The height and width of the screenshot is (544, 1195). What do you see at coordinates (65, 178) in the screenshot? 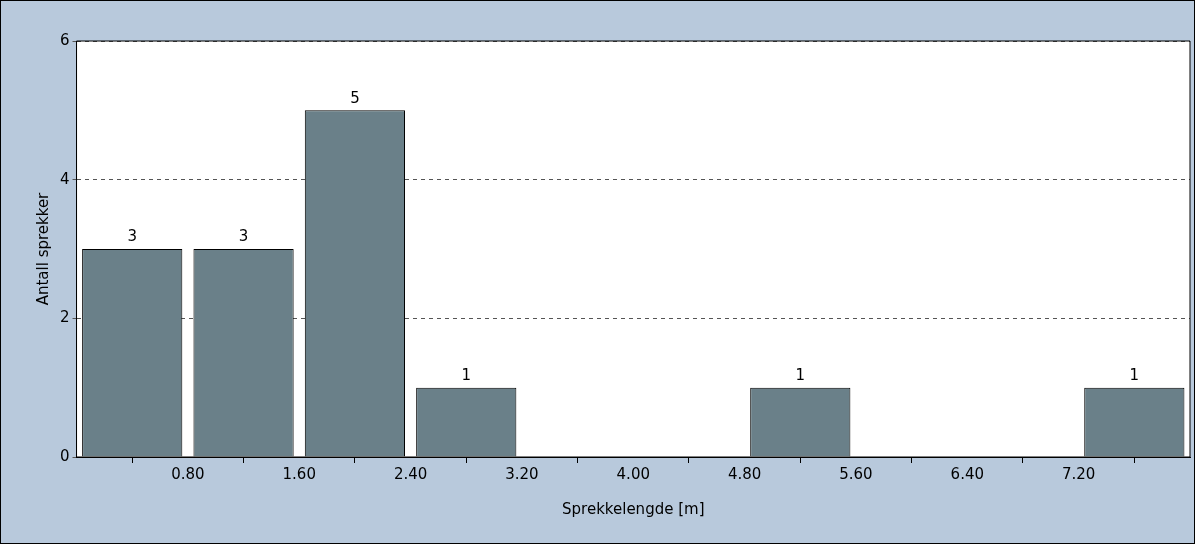
I see `y-tick-label: 4` at bounding box center [65, 178].